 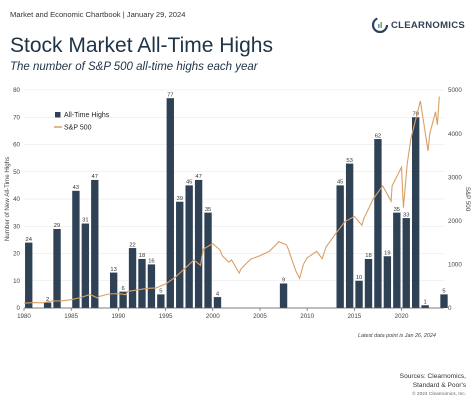 What do you see at coordinates (450, 308) in the screenshot?
I see `y2-tick-label: 0` at bounding box center [450, 308].